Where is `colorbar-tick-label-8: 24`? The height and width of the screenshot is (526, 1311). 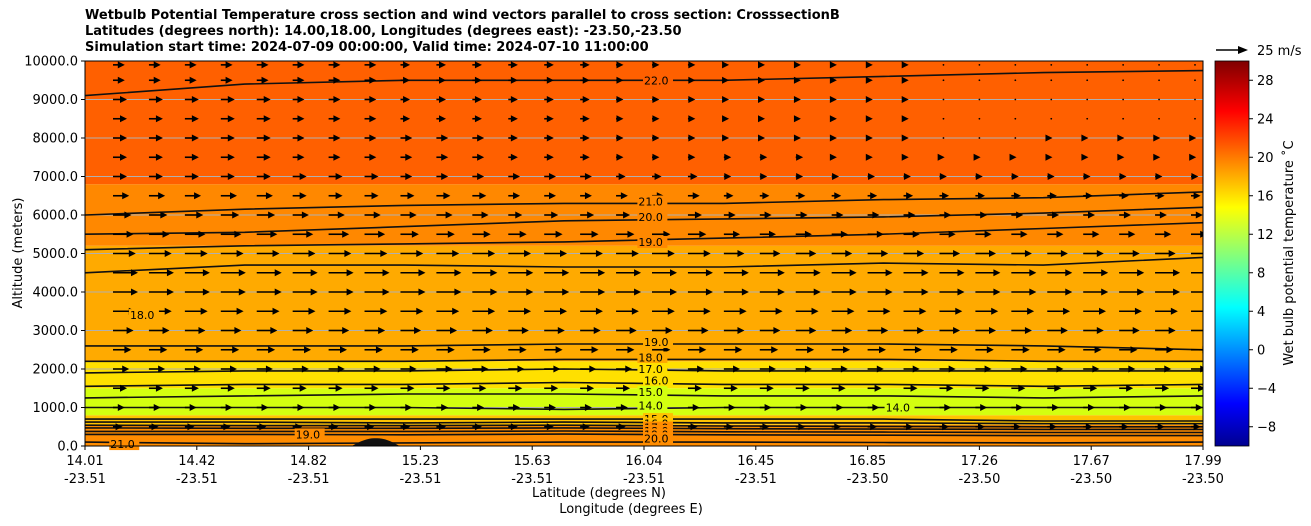 colorbar-tick-label-8: 24 is located at coordinates (1265, 119).